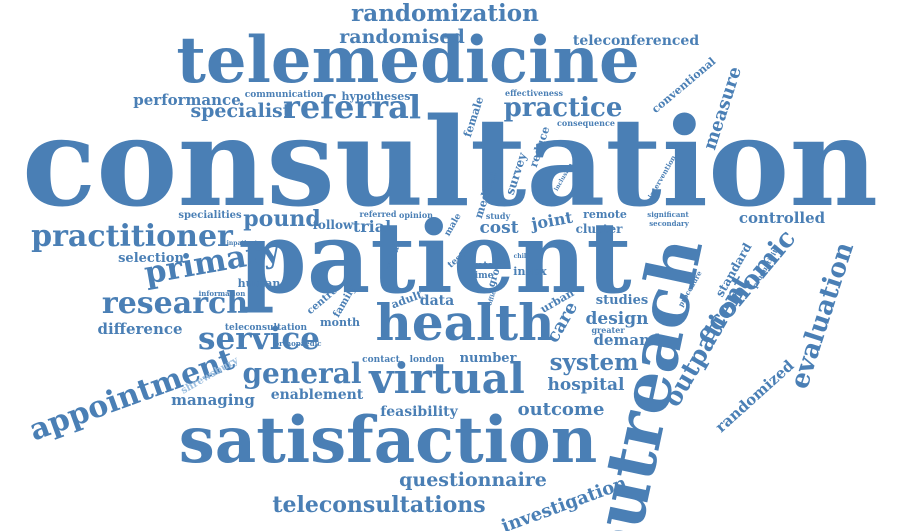  I want to click on w-trial: trial, so click(372, 226).